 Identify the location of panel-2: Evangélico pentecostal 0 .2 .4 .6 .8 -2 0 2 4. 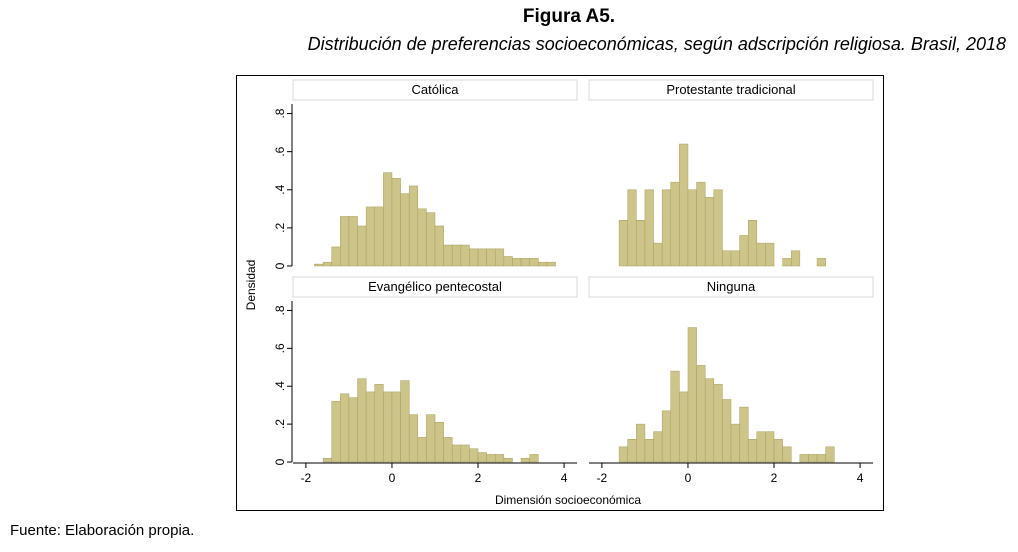
(425, 380).